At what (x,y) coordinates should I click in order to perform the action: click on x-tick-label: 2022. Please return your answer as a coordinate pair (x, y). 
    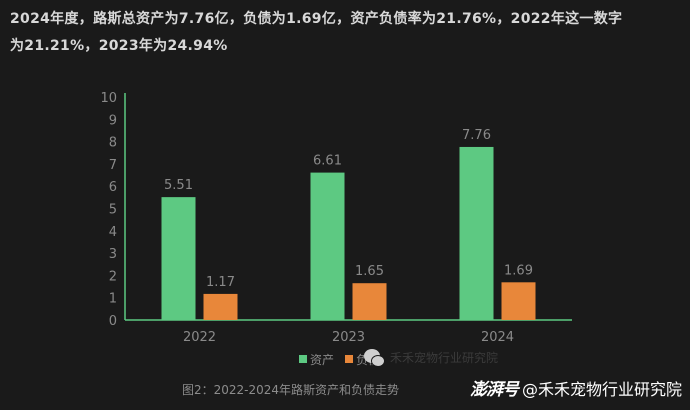
    Looking at the image, I should click on (199, 337).